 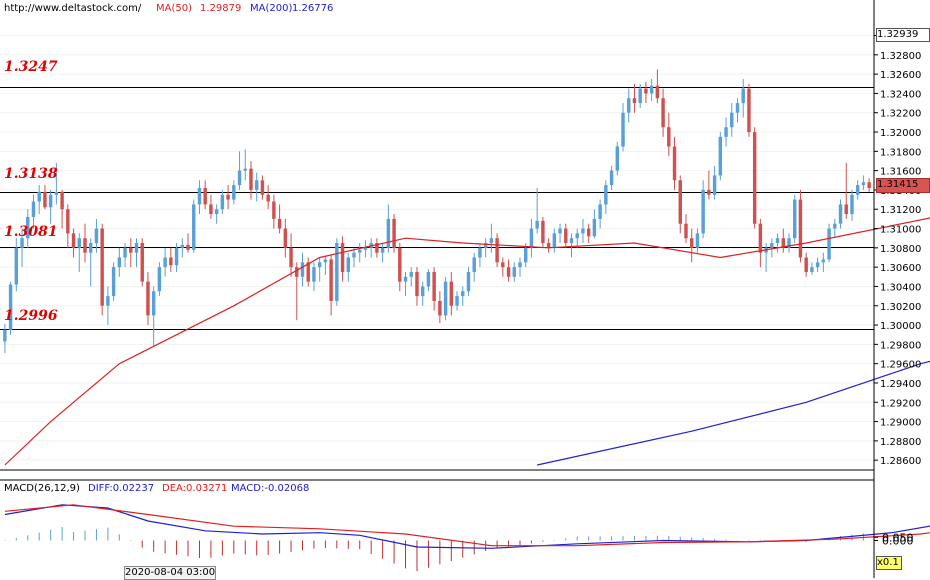 What do you see at coordinates (313, 8) in the screenshot?
I see `ma200-value: 1.26776` at bounding box center [313, 8].